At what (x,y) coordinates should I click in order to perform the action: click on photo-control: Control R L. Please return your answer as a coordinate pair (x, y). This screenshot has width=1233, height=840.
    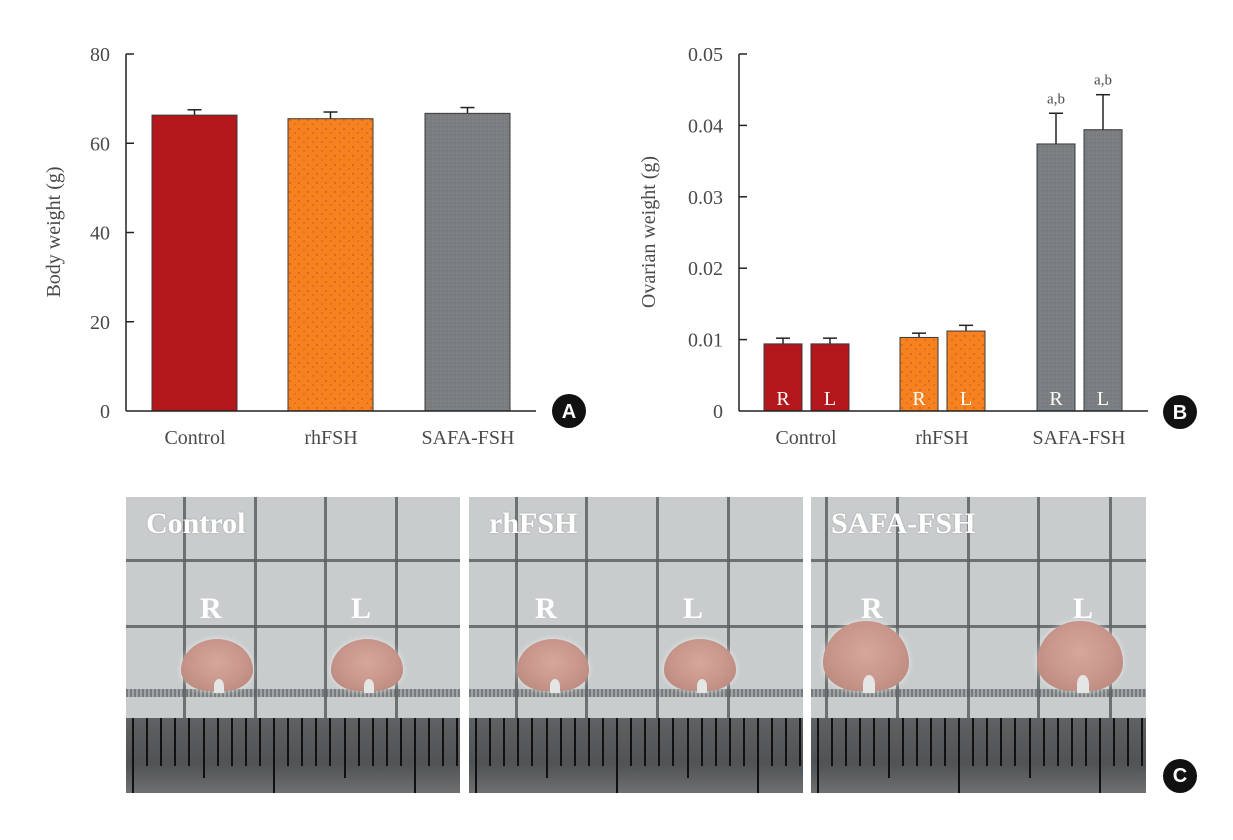
    Looking at the image, I should click on (293, 645).